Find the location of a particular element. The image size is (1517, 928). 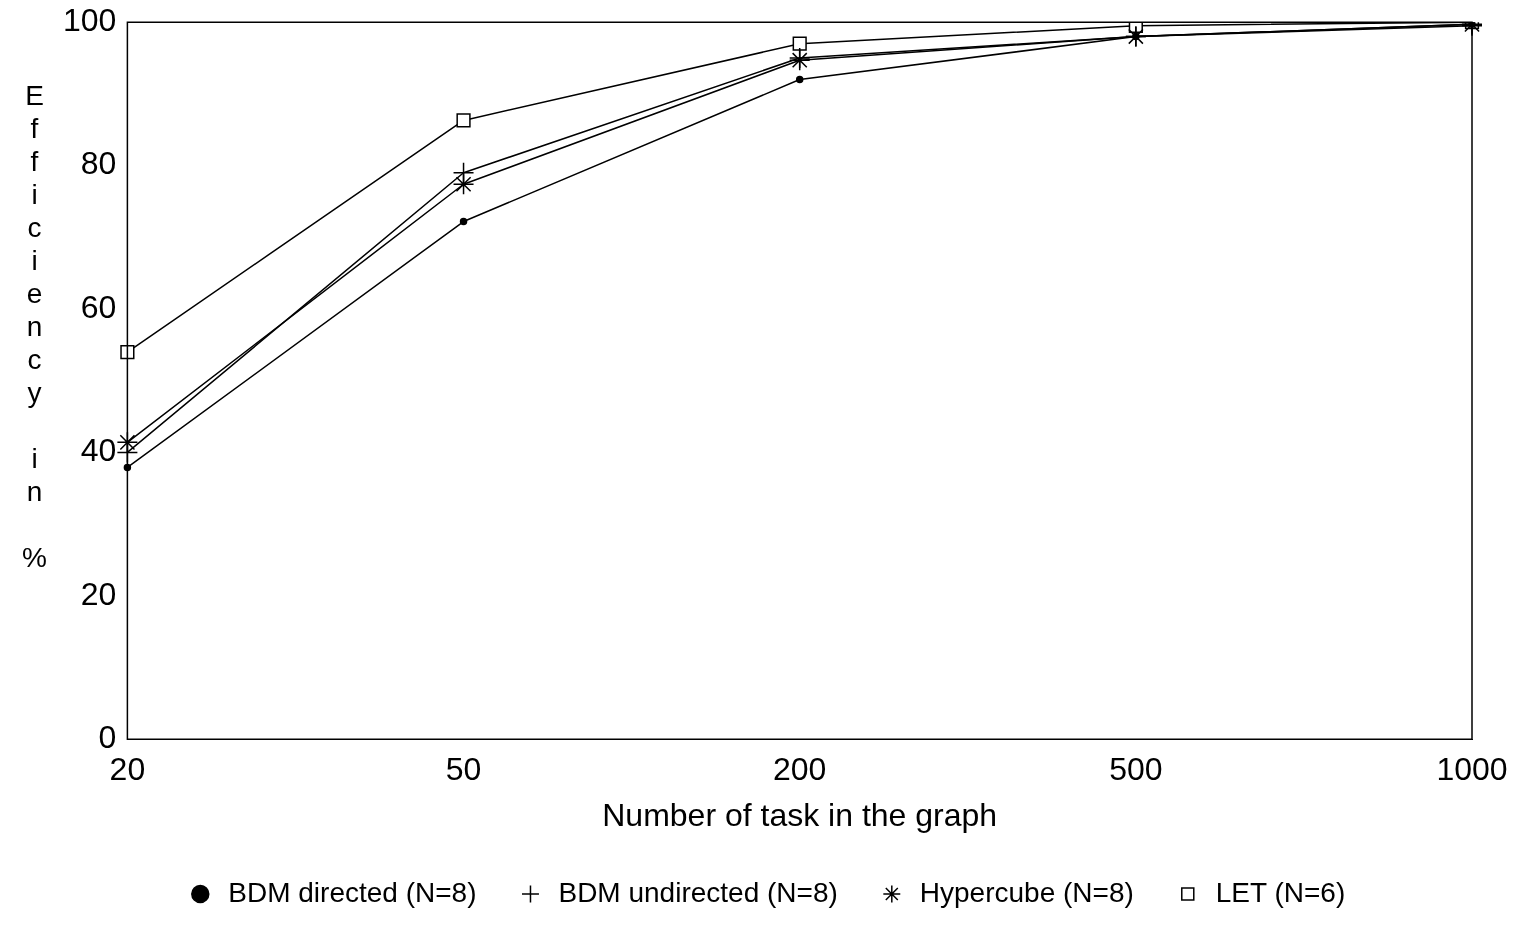

y-tick-label: 100 is located at coordinates (90, 20).